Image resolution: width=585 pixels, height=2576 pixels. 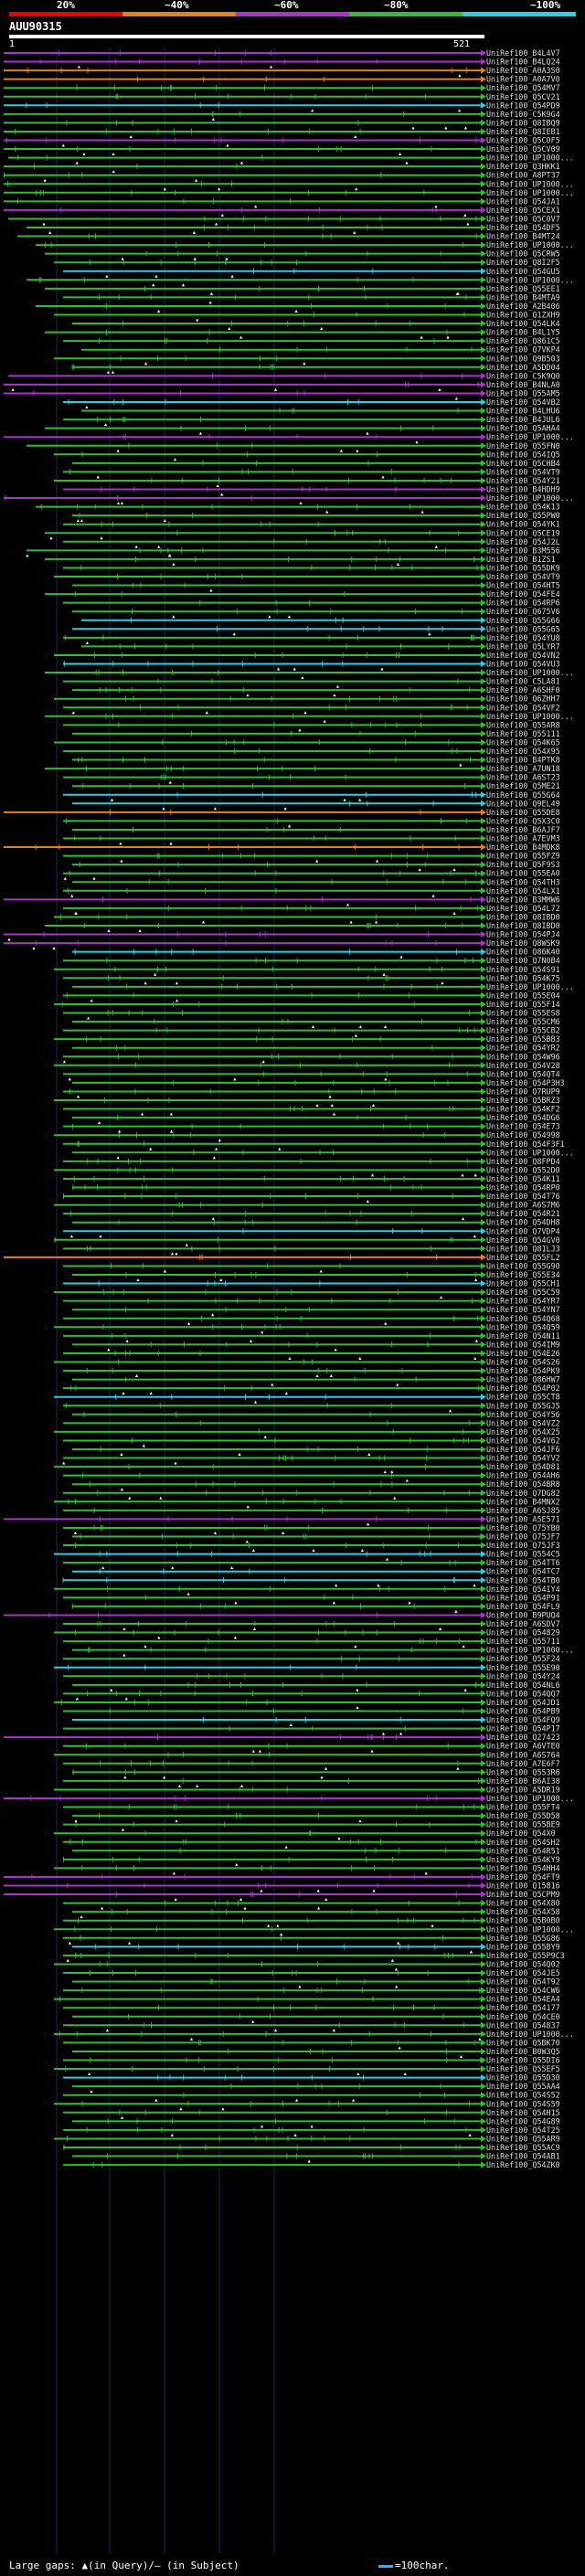 I want to click on hit-row: UniRef100_Q5X3C0, so click(x=312, y=822).